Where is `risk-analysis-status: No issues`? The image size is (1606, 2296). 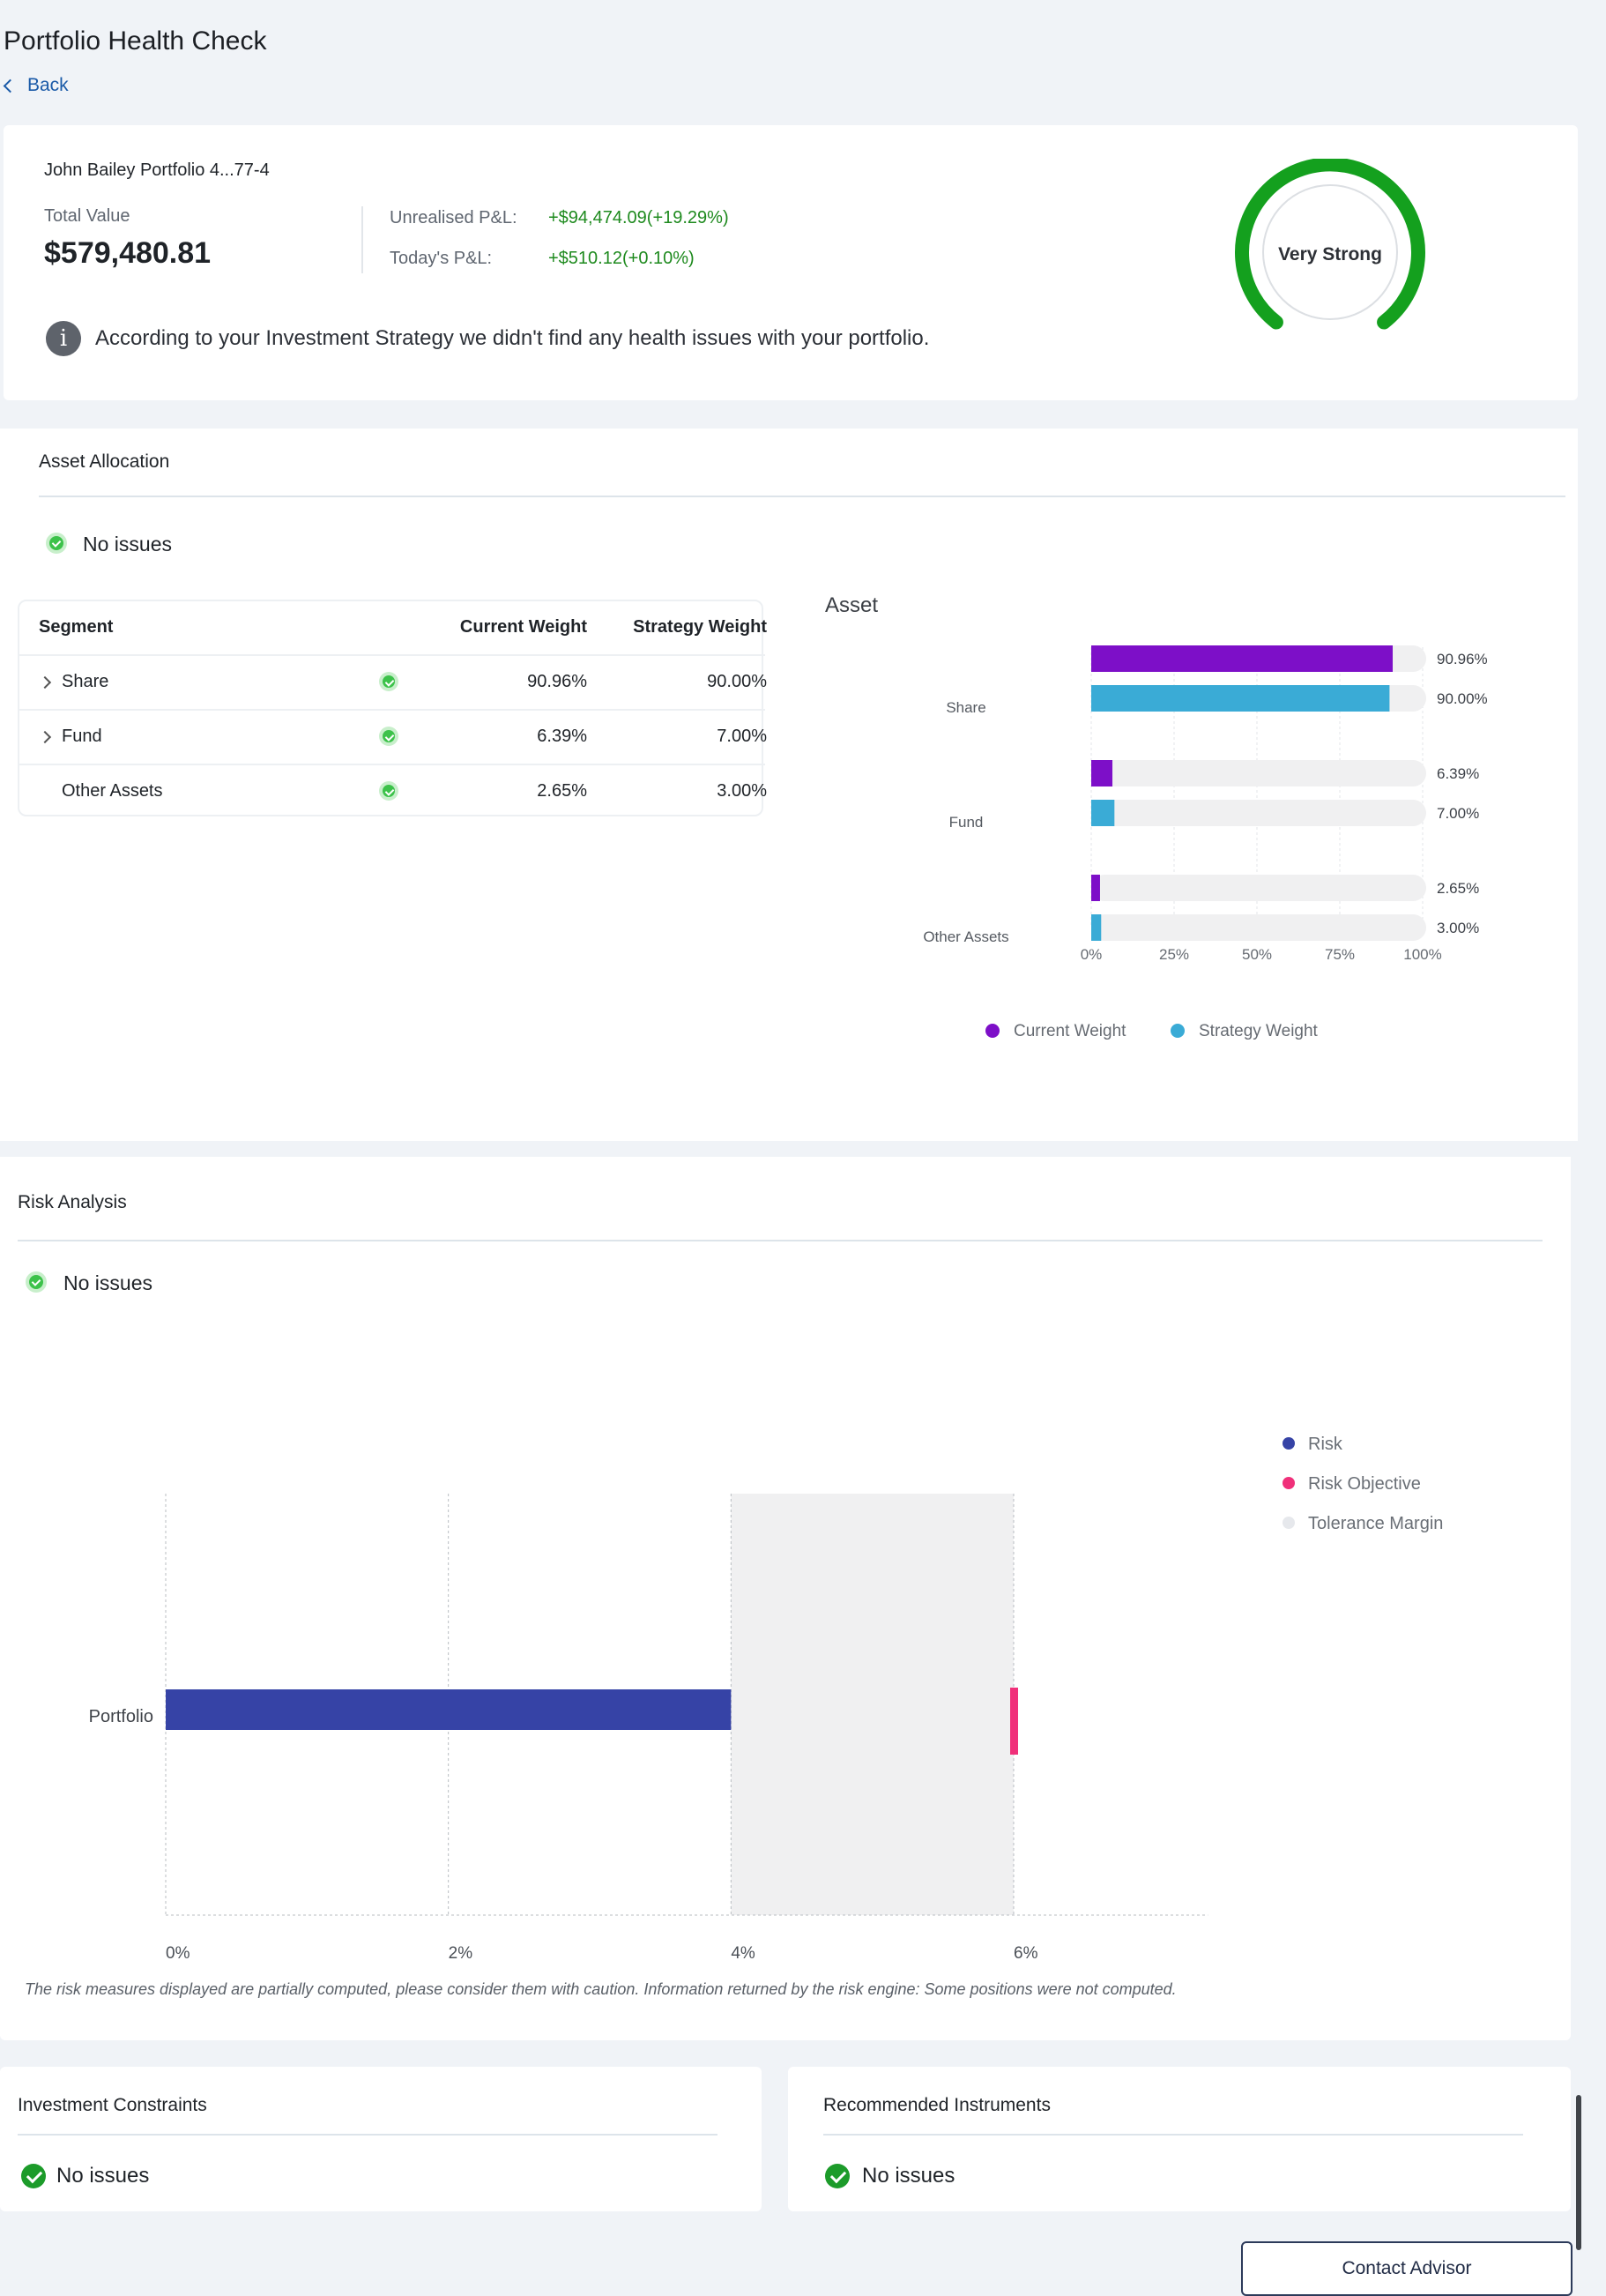
risk-analysis-status: No issues is located at coordinates (108, 1282).